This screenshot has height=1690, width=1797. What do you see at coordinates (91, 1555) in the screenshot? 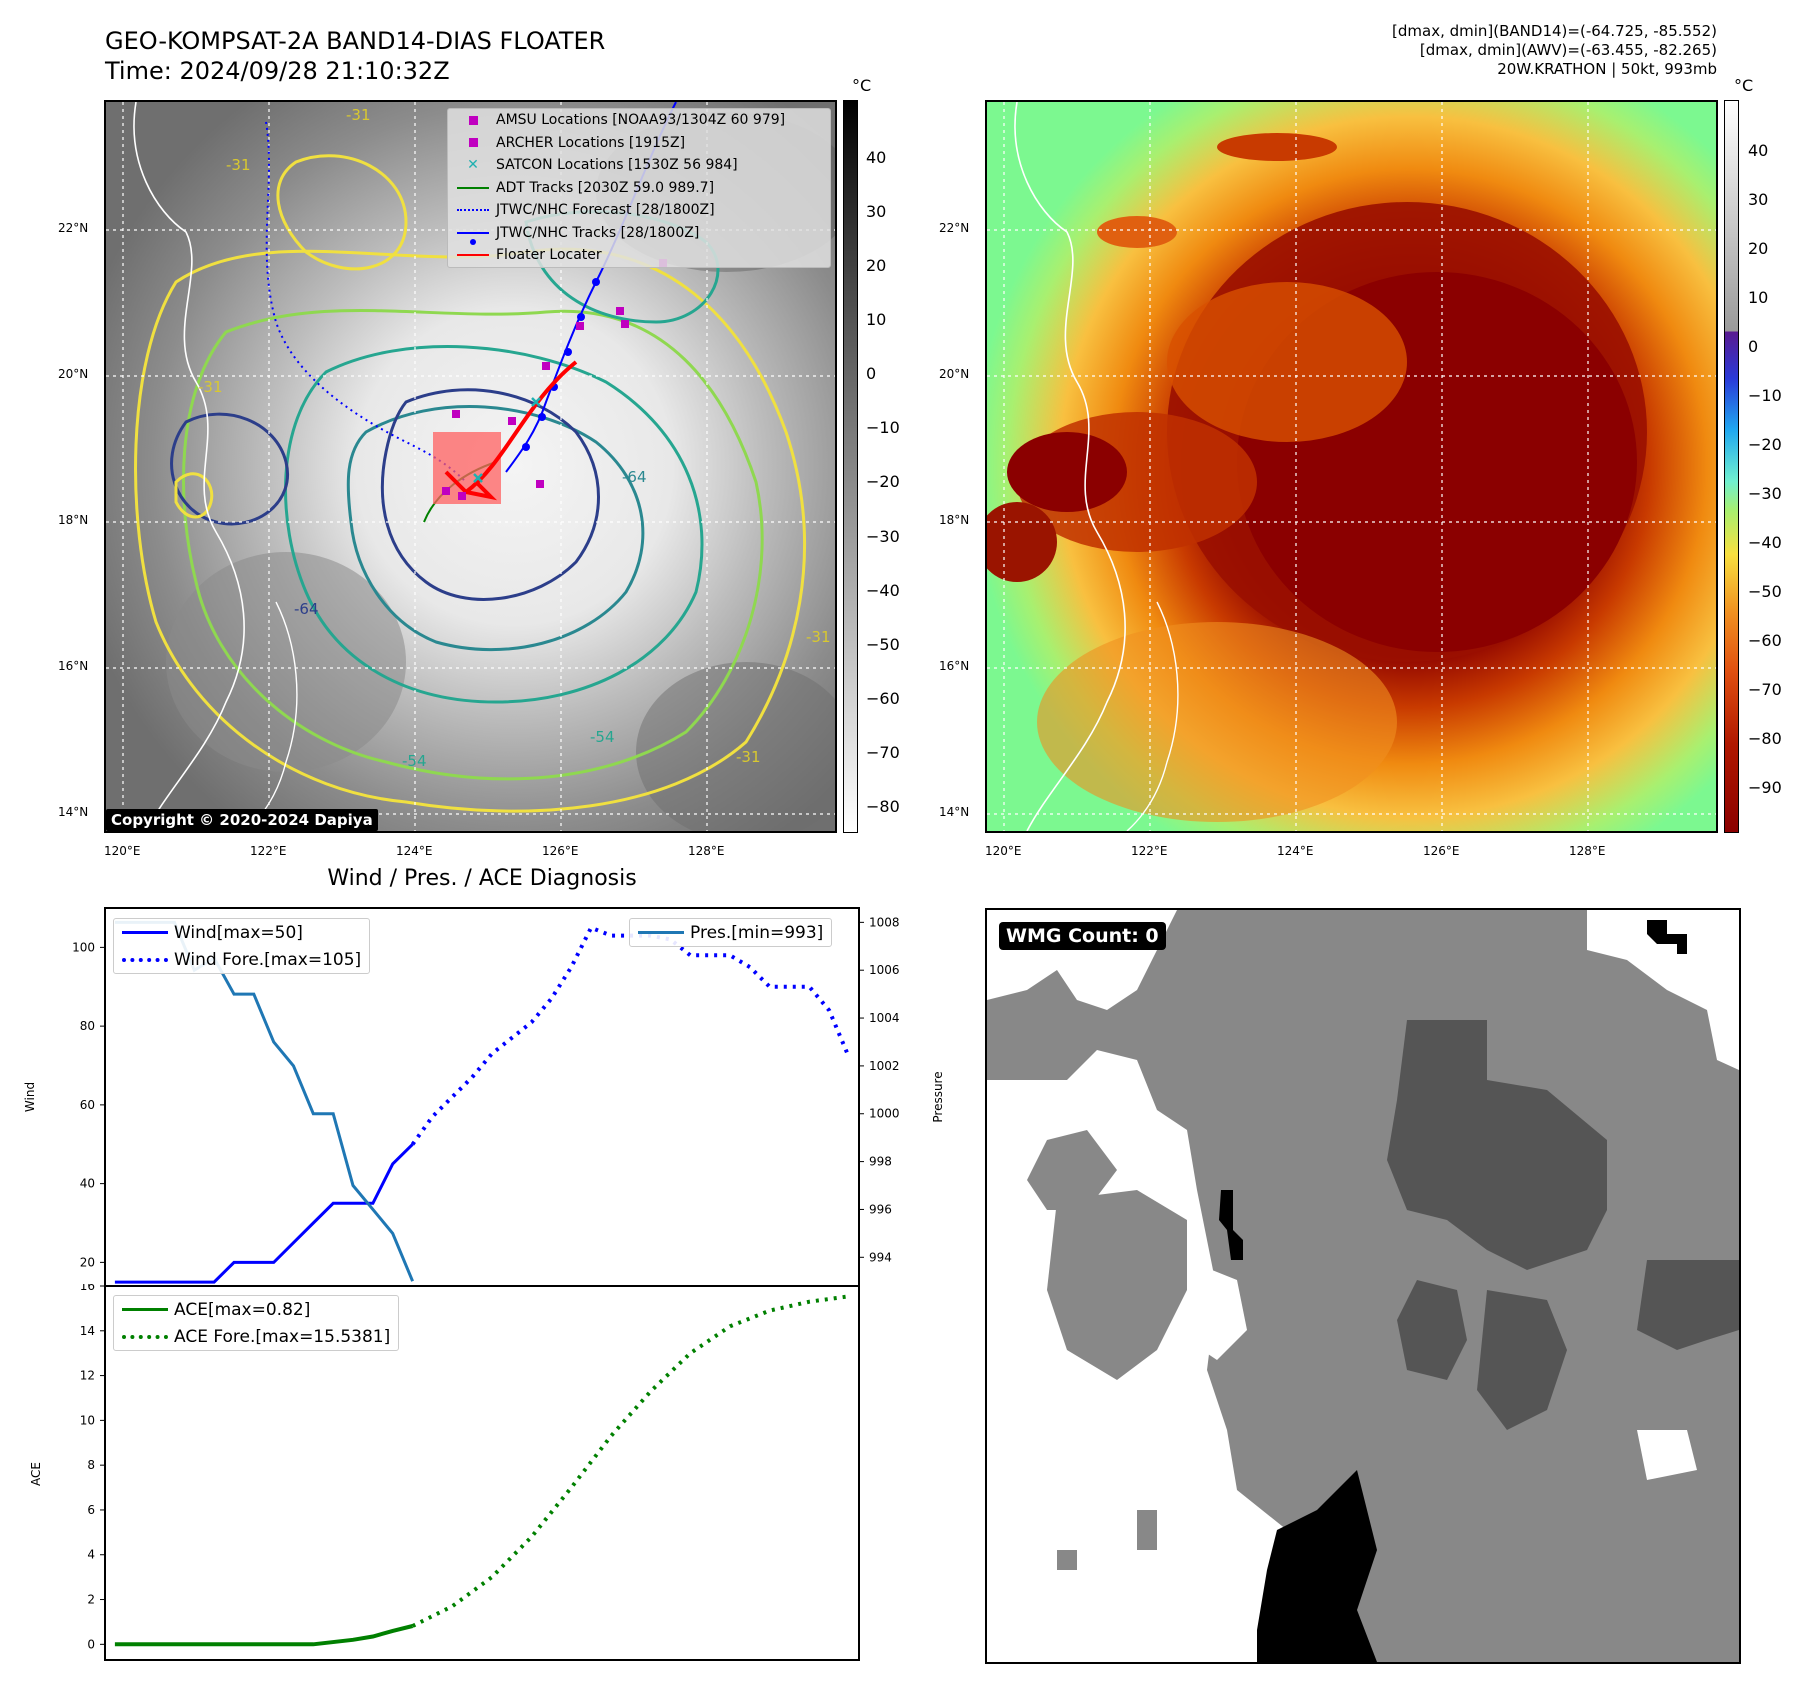
I see `ace-ytick-label: 4` at bounding box center [91, 1555].